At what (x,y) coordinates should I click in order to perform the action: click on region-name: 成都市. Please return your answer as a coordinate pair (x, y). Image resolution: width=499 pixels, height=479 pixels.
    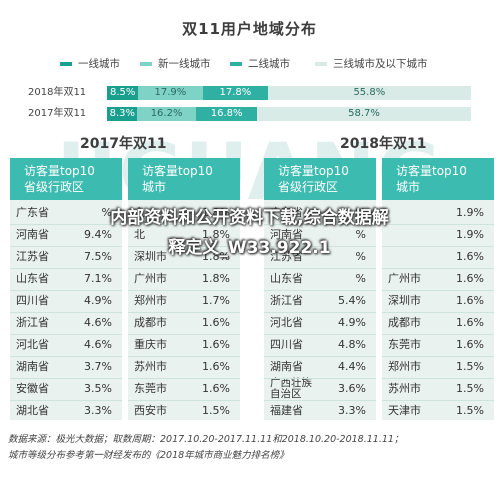
    Looking at the image, I should click on (404, 322).